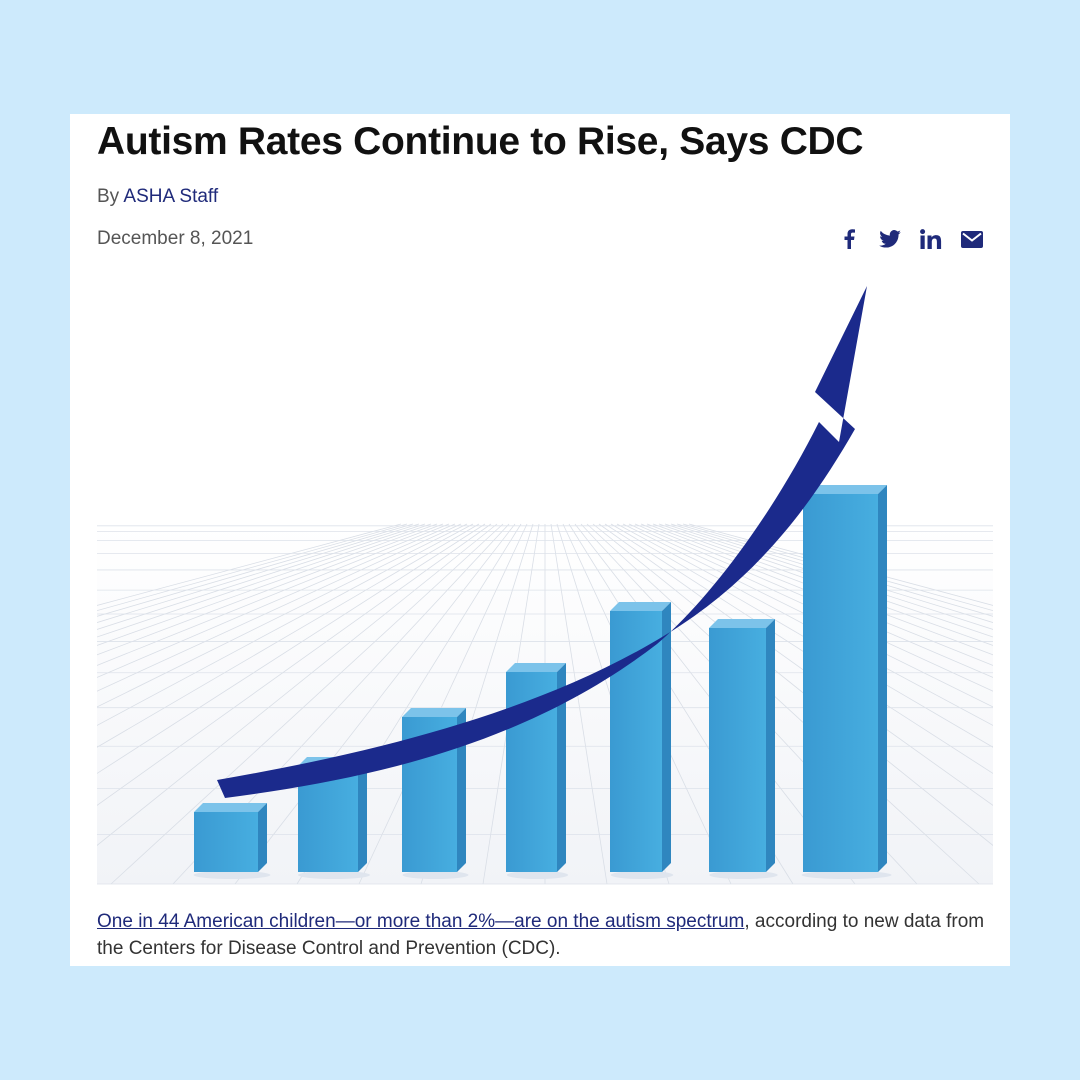 The width and height of the screenshot is (1080, 1080). Describe the element at coordinates (171, 196) in the screenshot. I see `author-link: ASHA Staff` at that location.